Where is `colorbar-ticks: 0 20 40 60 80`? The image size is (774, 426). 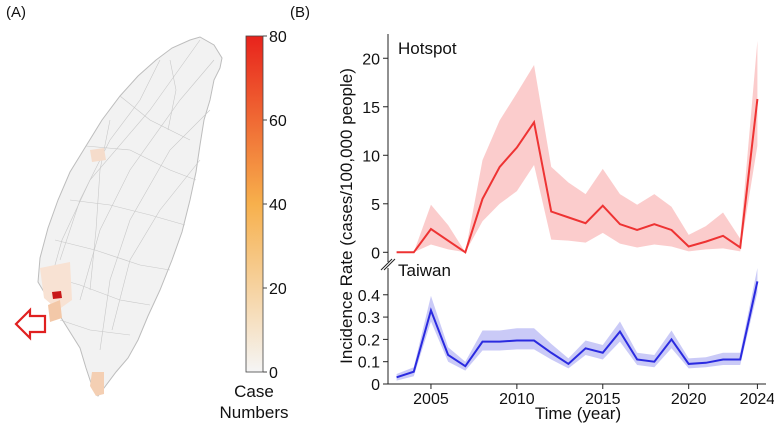 colorbar-ticks: 0 20 40 60 80 is located at coordinates (275, 205).